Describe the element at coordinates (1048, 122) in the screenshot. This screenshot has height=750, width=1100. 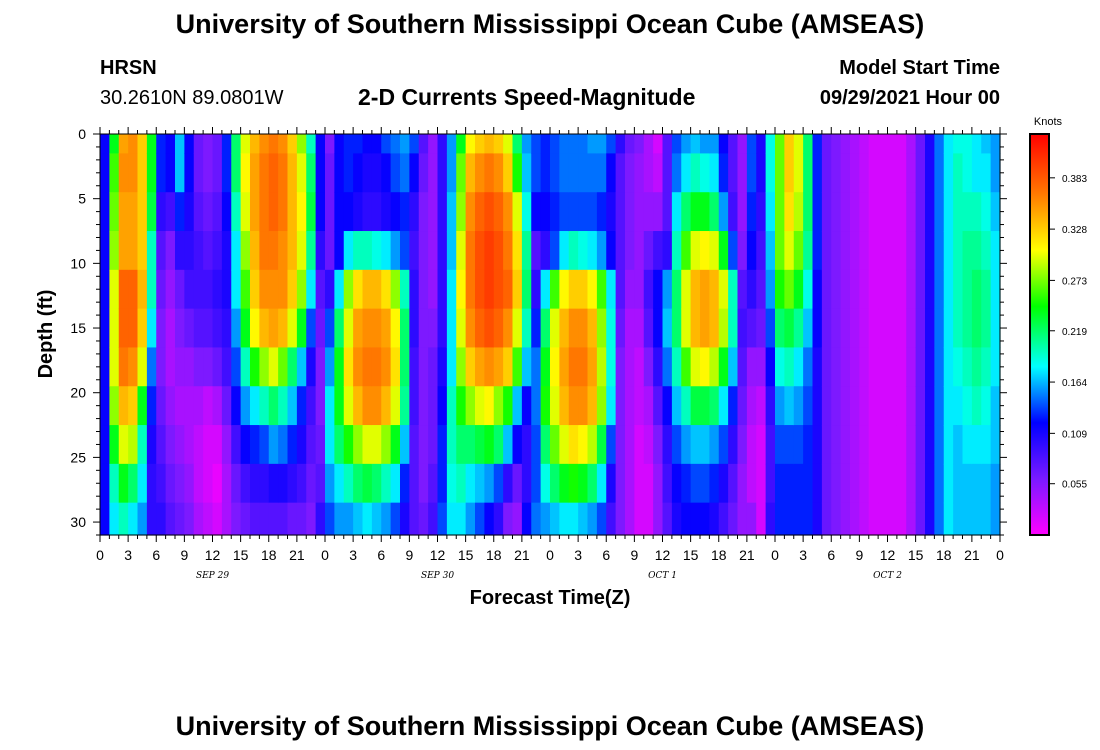
I see `colorbar-title: Knots` at that location.